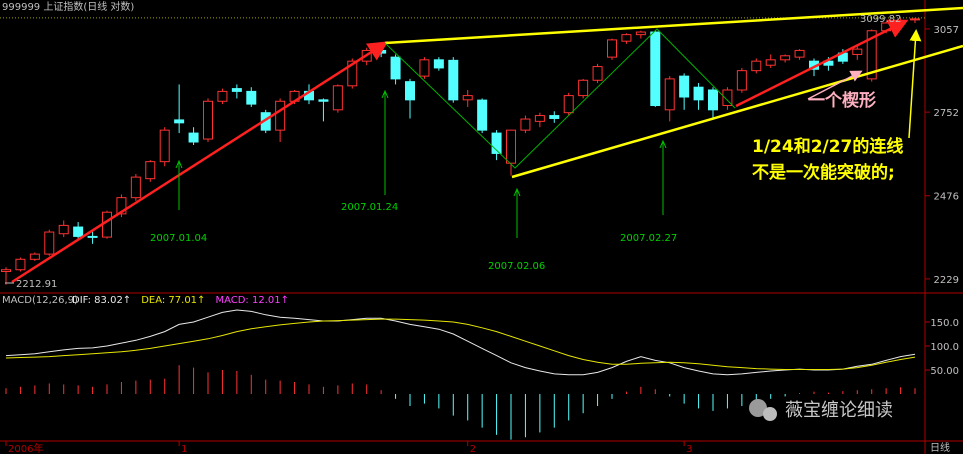 This screenshot has height=454, width=963. I want to click on x-tick-label: 1, so click(184, 449).